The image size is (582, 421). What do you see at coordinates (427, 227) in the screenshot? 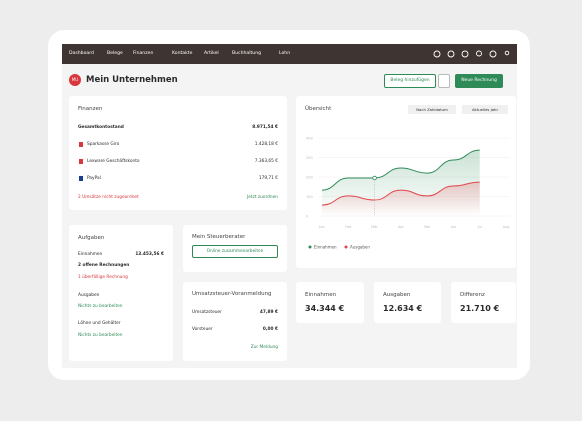
I see `x-tick-label: Mai` at bounding box center [427, 227].